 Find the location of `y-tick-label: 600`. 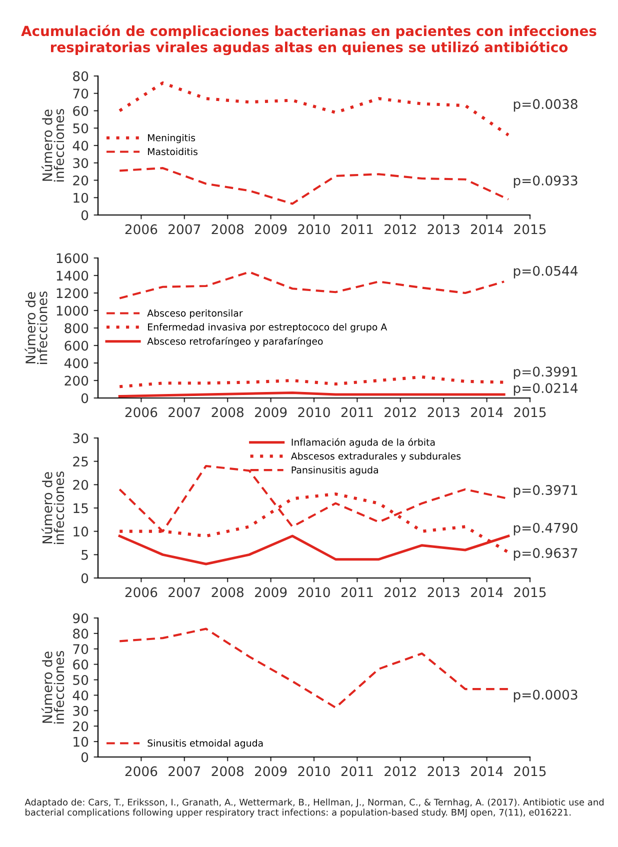

y-tick-label: 600 is located at coordinates (76, 345).